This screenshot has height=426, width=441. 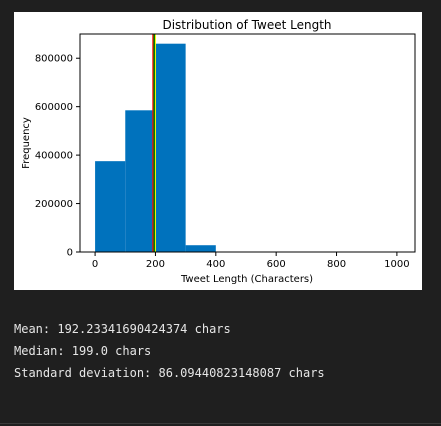 I want to click on x-tick-label: 0, so click(x=95, y=264).